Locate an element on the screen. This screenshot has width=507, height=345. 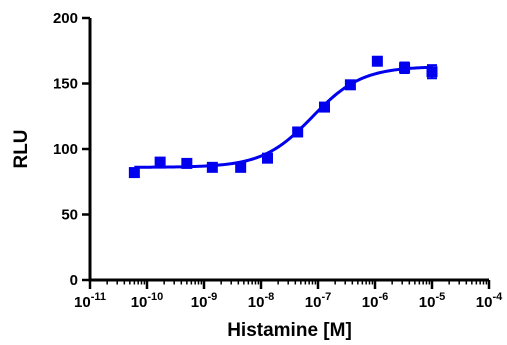
x-tick-label: 10⁻⁸ is located at coordinates (261, 301).